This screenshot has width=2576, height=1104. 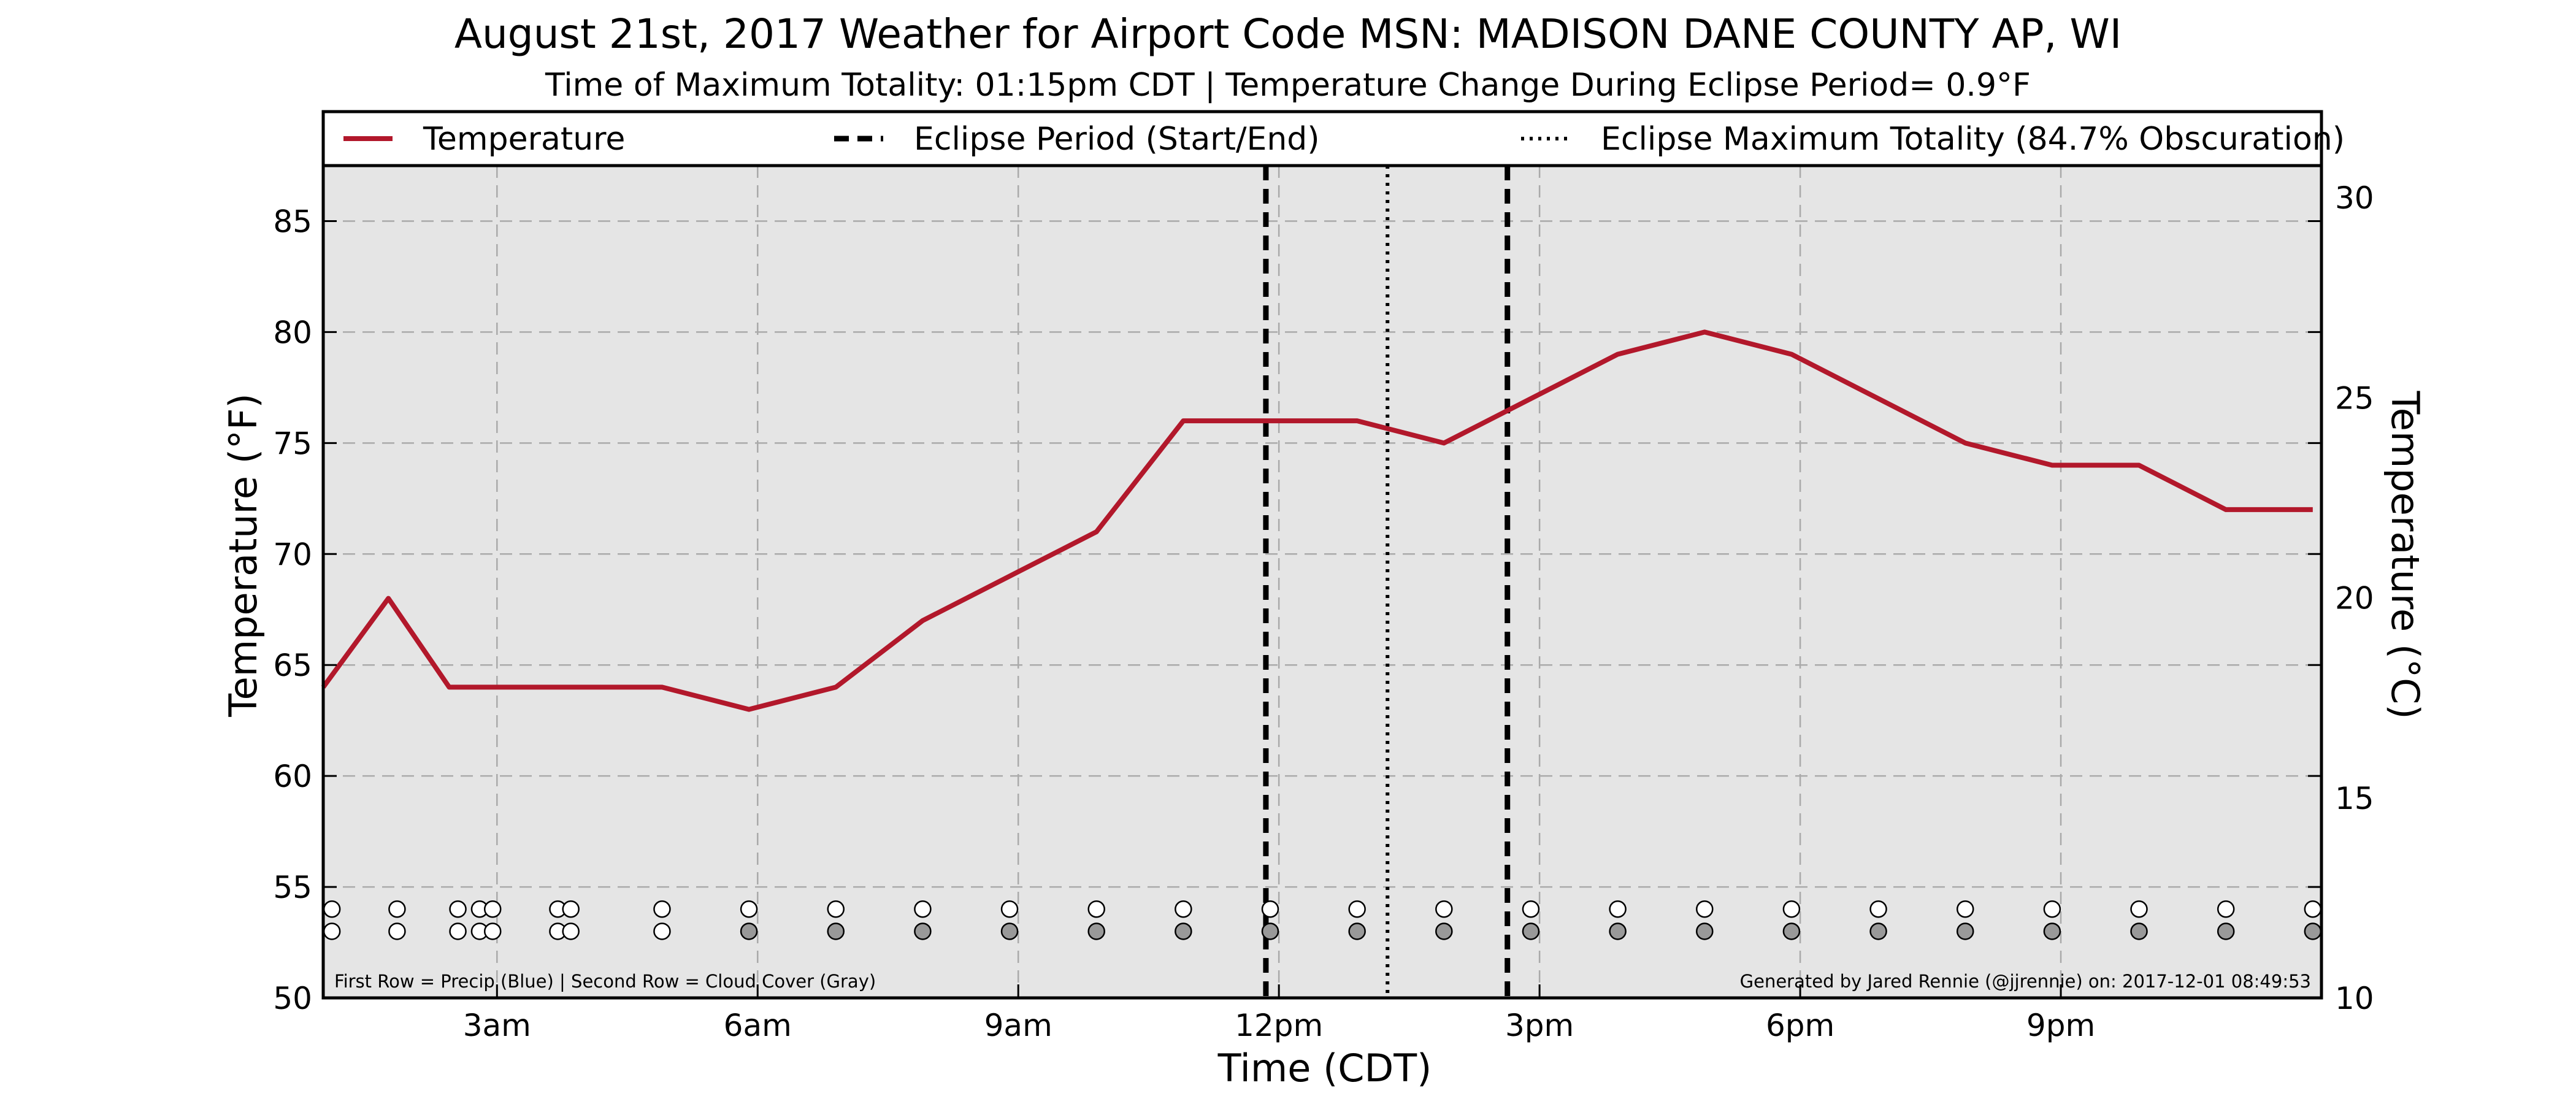 What do you see at coordinates (292, 221) in the screenshot?
I see `y-tick-label: 85` at bounding box center [292, 221].